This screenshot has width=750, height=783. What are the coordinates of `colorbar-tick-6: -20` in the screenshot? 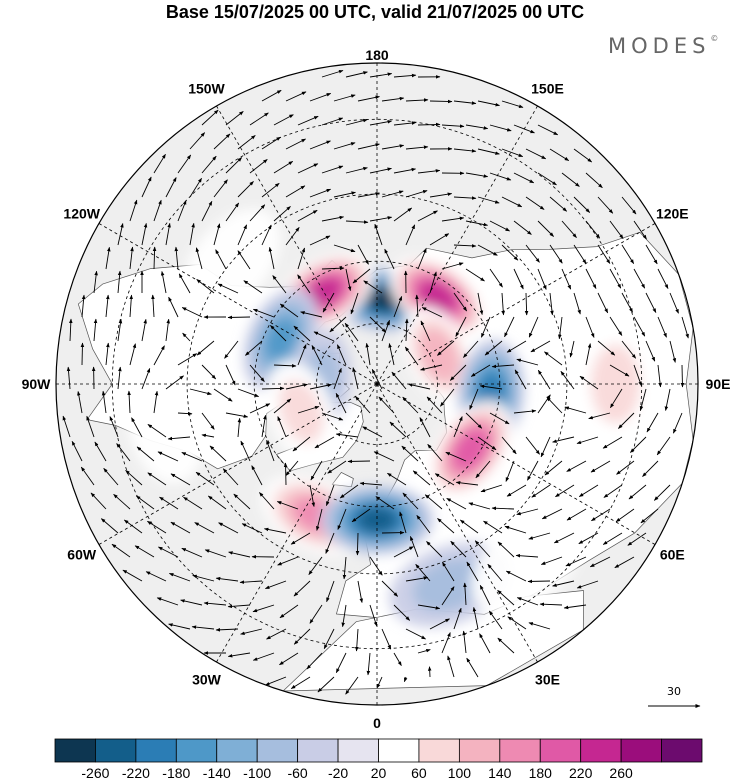 It's located at (338, 773).